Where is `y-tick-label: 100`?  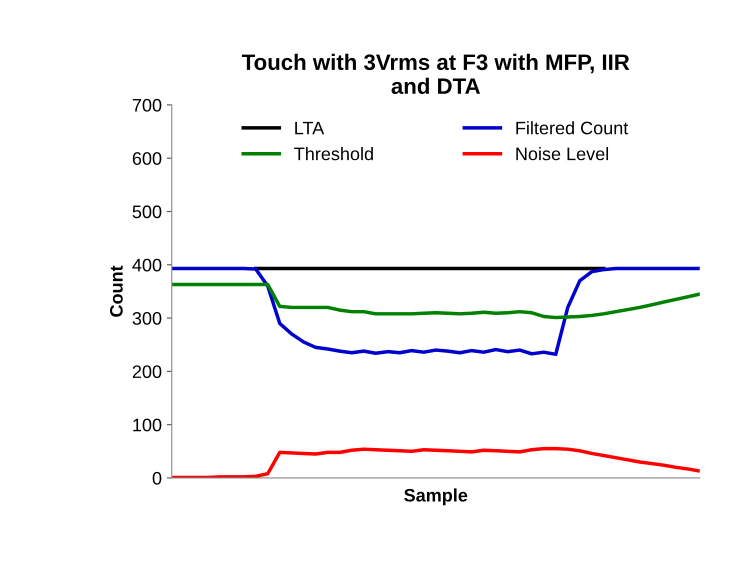 y-tick-label: 100 is located at coordinates (147, 425).